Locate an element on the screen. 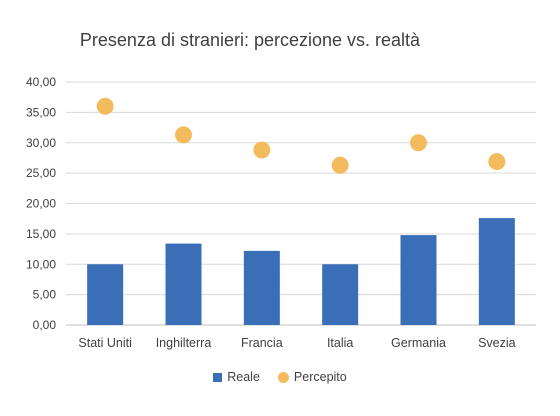 Image resolution: width=560 pixels, height=416 pixels. chart-legend: Reale Percepito is located at coordinates (280, 377).